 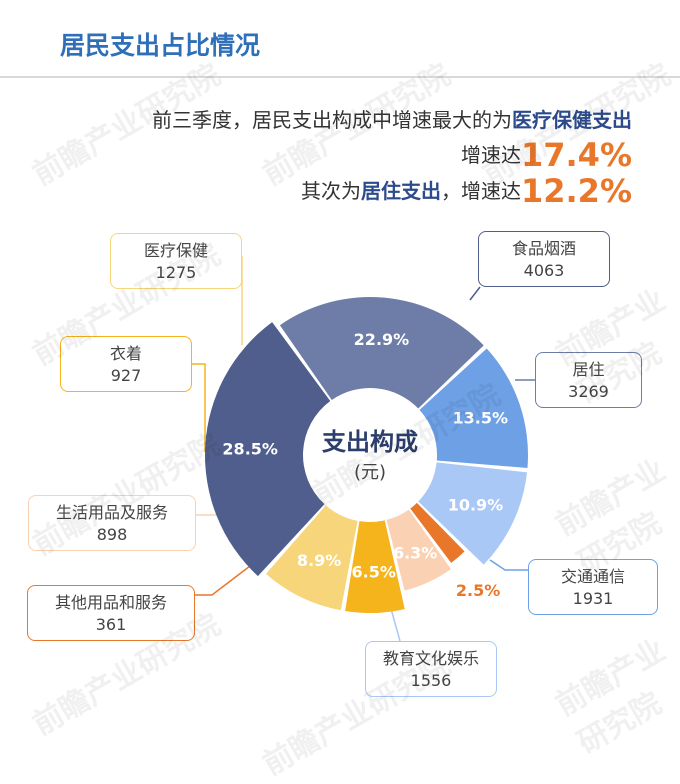 I want to click on summary-line-3: 其次为居住支出，增速达12.2%, so click(x=466, y=191).